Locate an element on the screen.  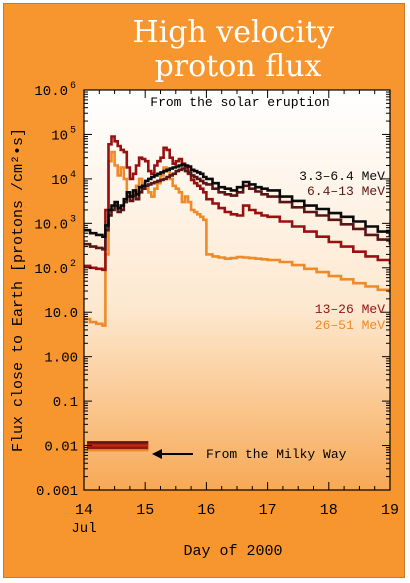
y-tick-exponent: 2 is located at coordinates (73, 264).